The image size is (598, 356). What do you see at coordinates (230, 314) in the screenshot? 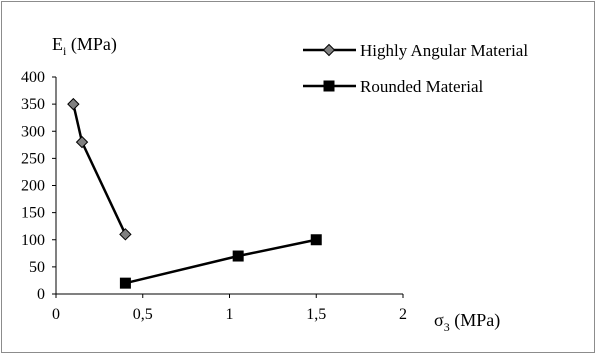
I see `x-tick-label: 1` at bounding box center [230, 314].